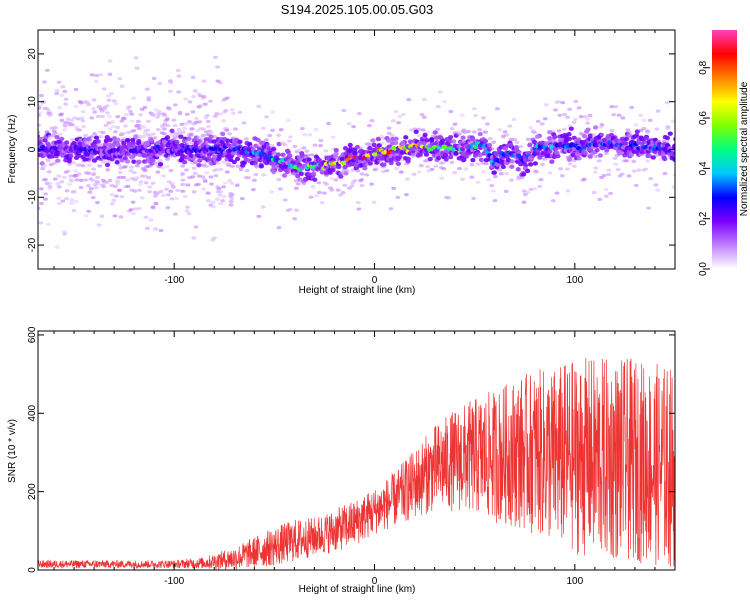 Image resolution: width=750 pixels, height=600 pixels. What do you see at coordinates (174, 280) in the screenshot?
I see `spectrogram-x-tick-label: -100` at bounding box center [174, 280].